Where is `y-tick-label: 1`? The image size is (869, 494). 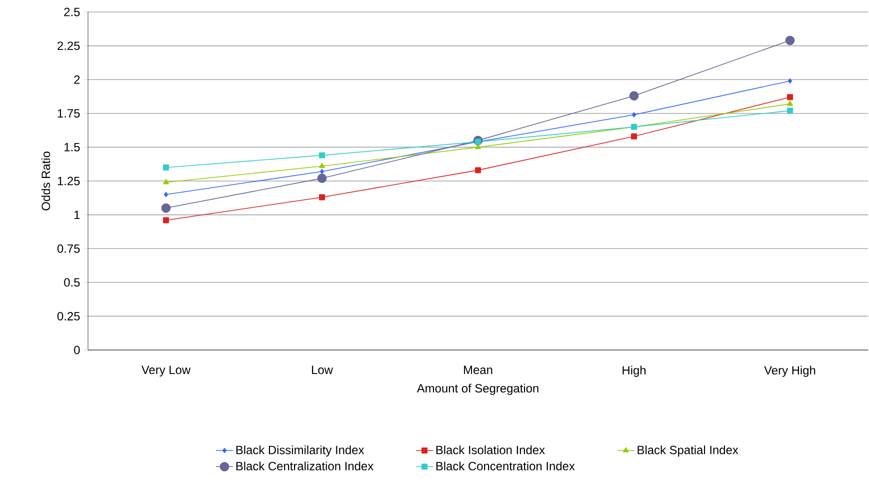 y-tick-label: 1 is located at coordinates (77, 214).